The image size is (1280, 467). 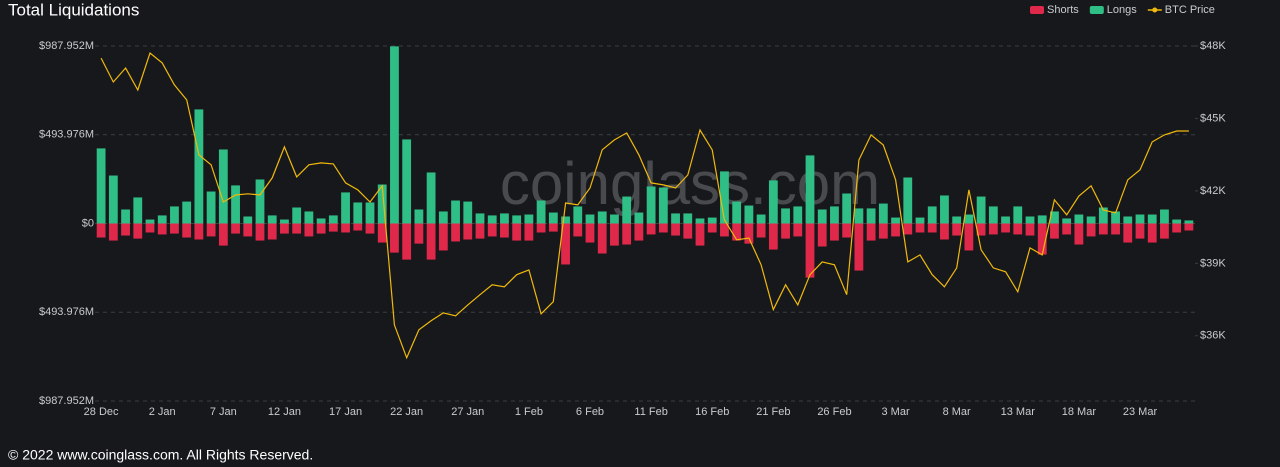 I want to click on x-tick-label: 28 Dec, so click(x=101, y=412).